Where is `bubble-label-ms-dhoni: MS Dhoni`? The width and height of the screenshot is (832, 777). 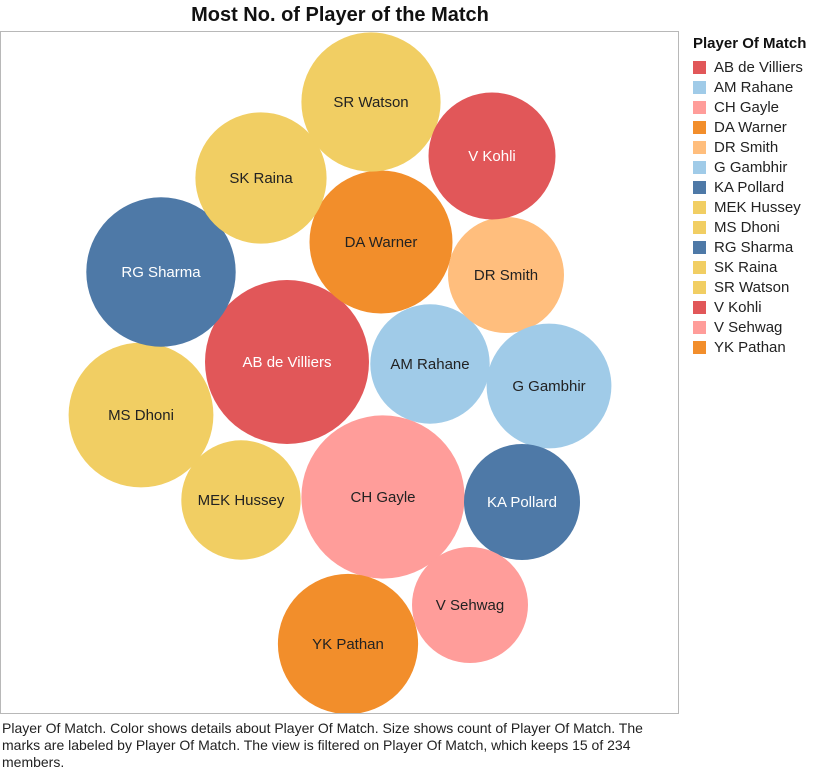 bubble-label-ms-dhoni: MS Dhoni is located at coordinates (141, 415).